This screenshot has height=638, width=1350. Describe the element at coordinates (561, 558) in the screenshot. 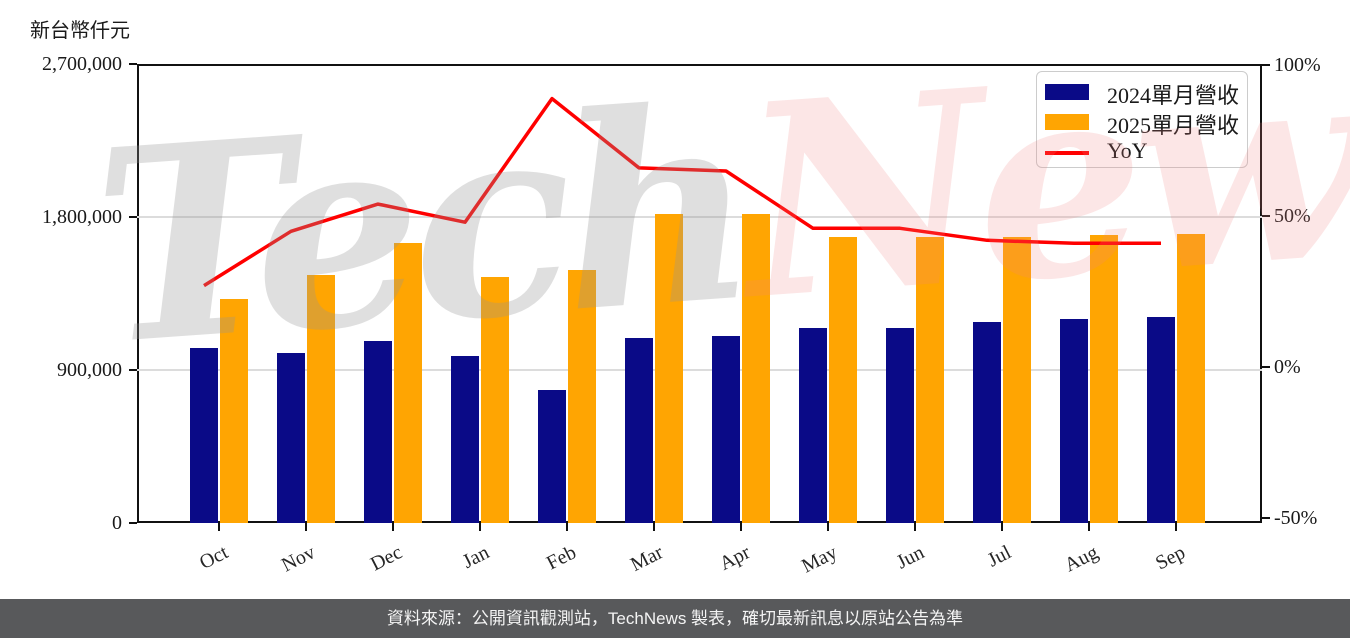

I see `x-axis-tick-label-feb: Feb` at that location.